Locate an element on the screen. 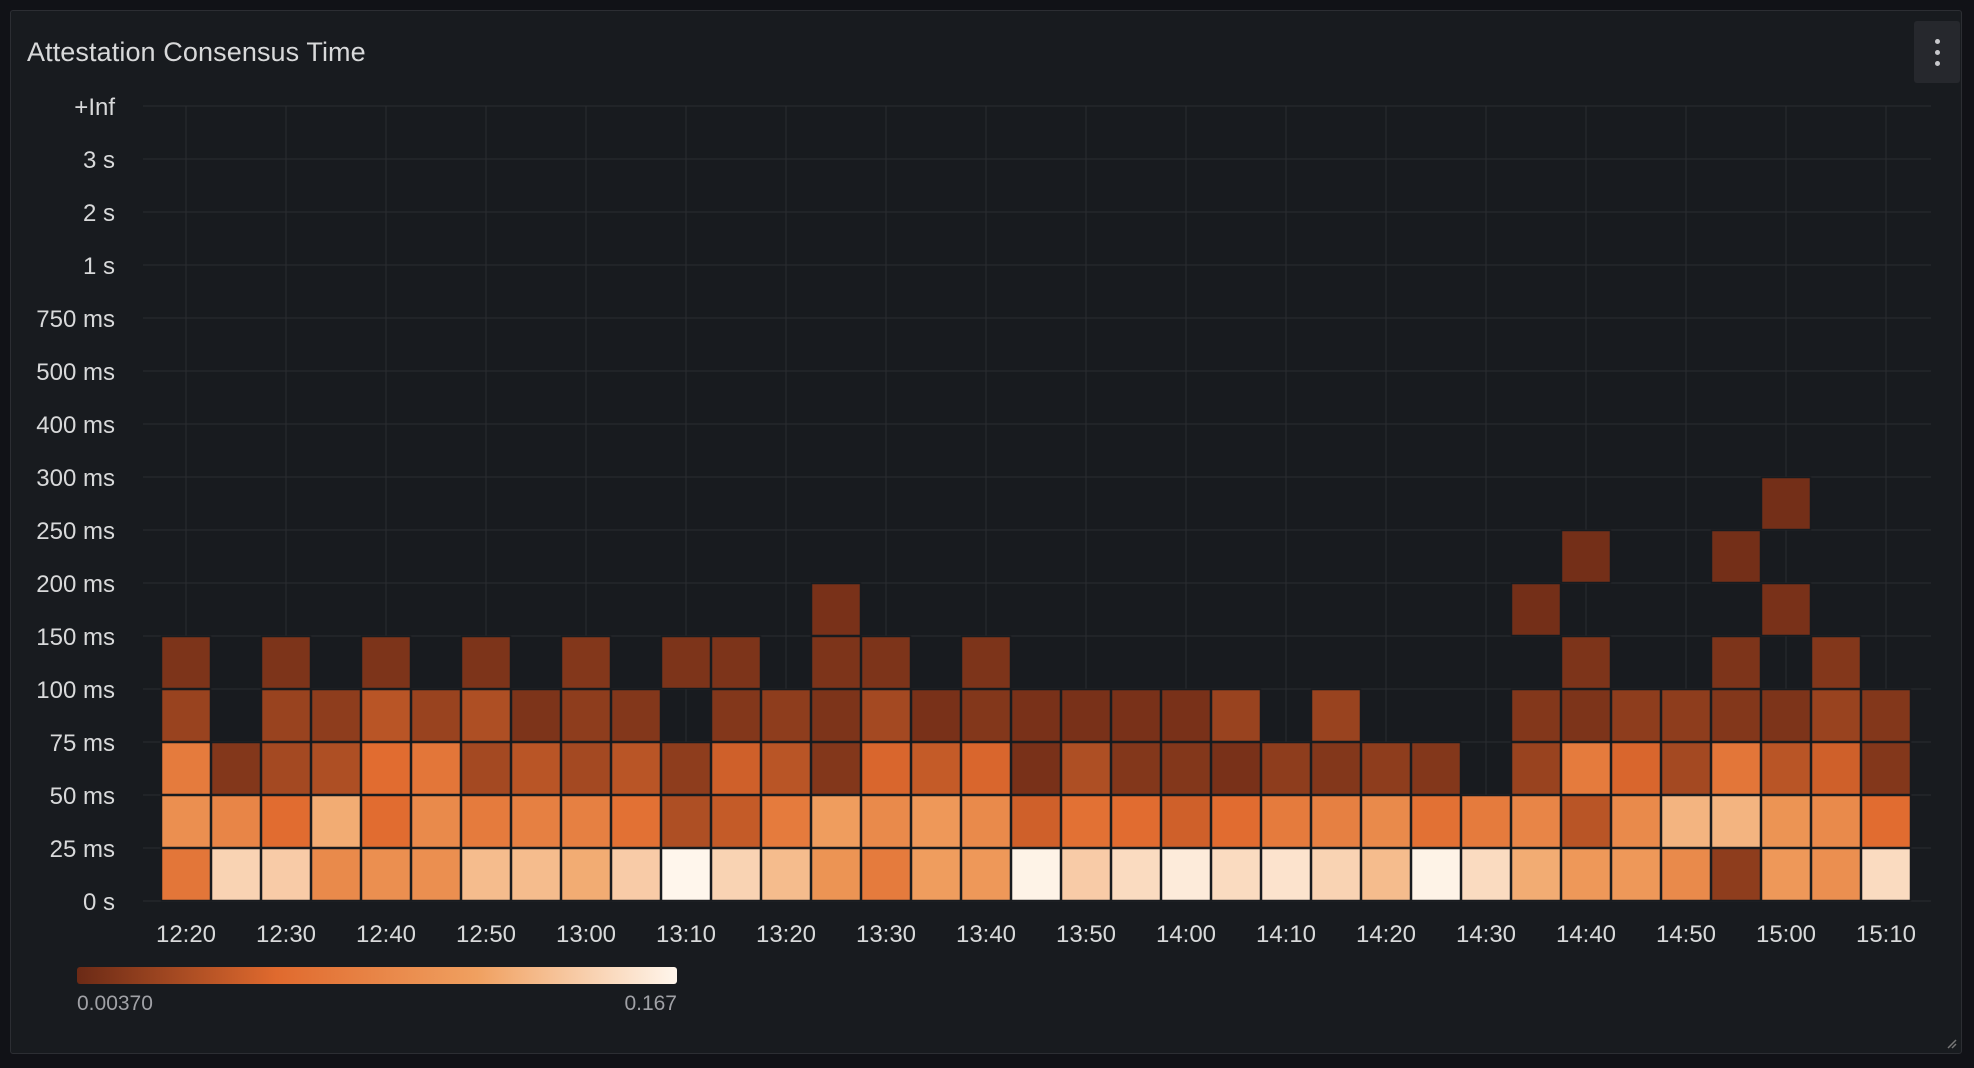 The height and width of the screenshot is (1068, 1974). x-tick-label: 13:00 is located at coordinates (586, 934).